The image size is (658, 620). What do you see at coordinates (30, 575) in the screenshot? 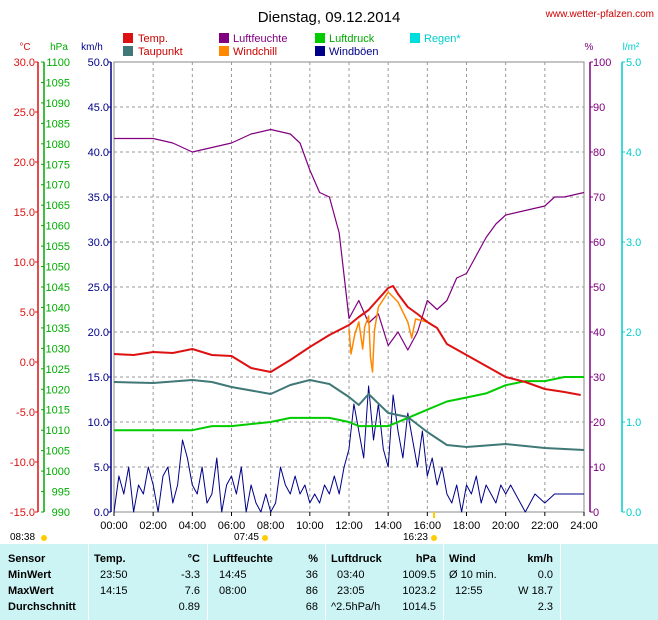
I see `stats-row-min-label: MinWert` at bounding box center [30, 575].